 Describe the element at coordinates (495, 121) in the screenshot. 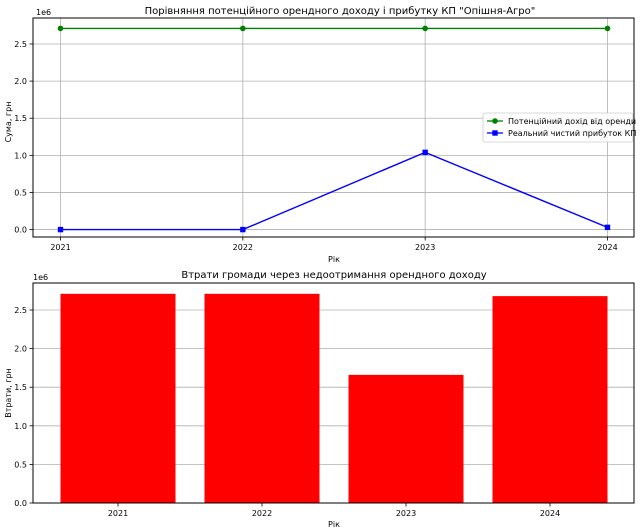

I see `legend-marker-potential` at that location.